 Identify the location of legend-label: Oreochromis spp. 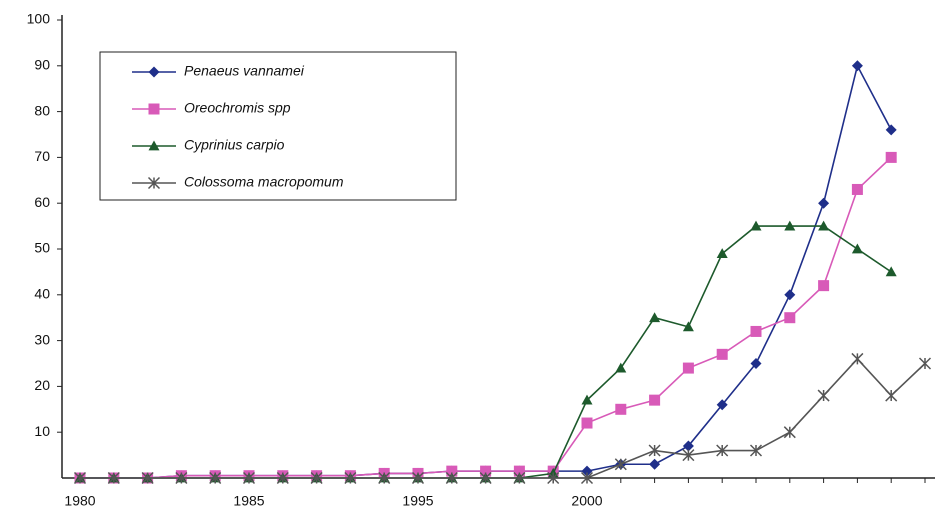
(237, 108).